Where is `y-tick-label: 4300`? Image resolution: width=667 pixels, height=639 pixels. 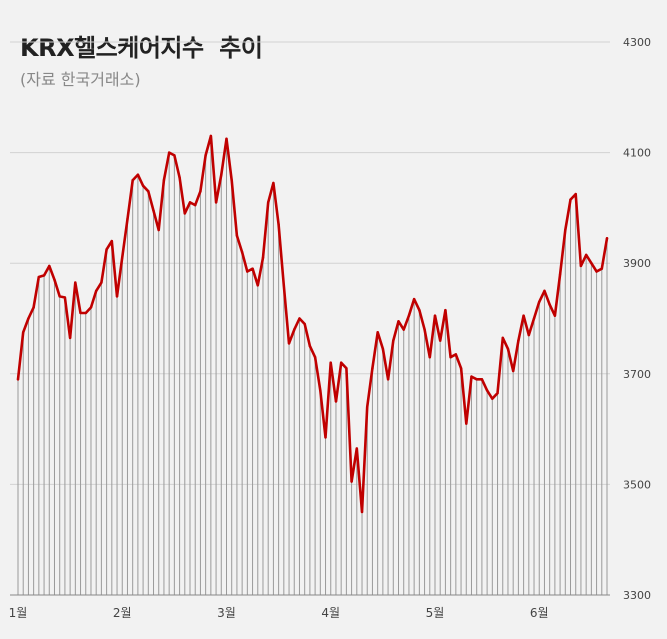 y-tick-label: 4300 is located at coordinates (637, 42).